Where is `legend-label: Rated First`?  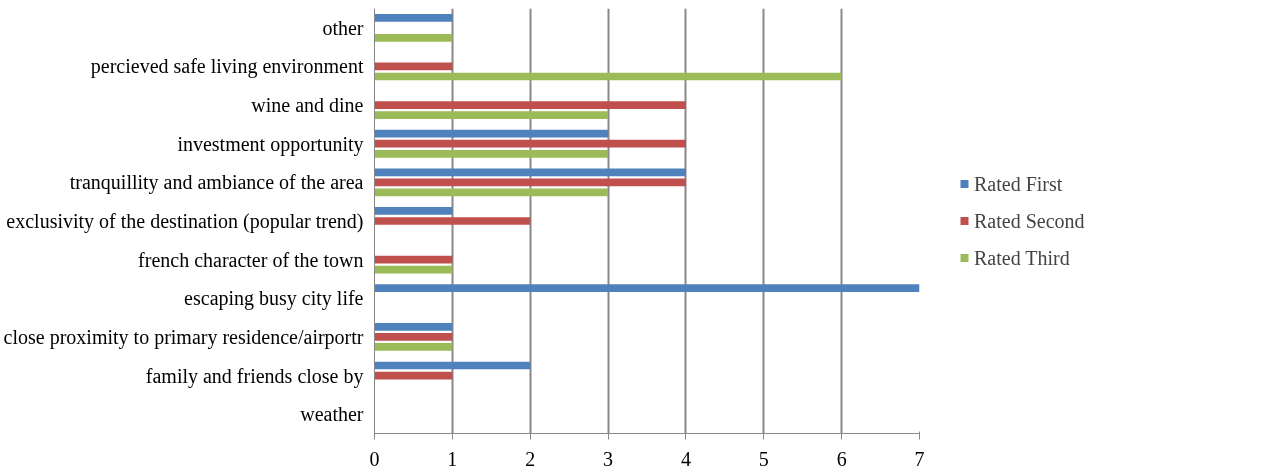 legend-label: Rated First is located at coordinates (1018, 183).